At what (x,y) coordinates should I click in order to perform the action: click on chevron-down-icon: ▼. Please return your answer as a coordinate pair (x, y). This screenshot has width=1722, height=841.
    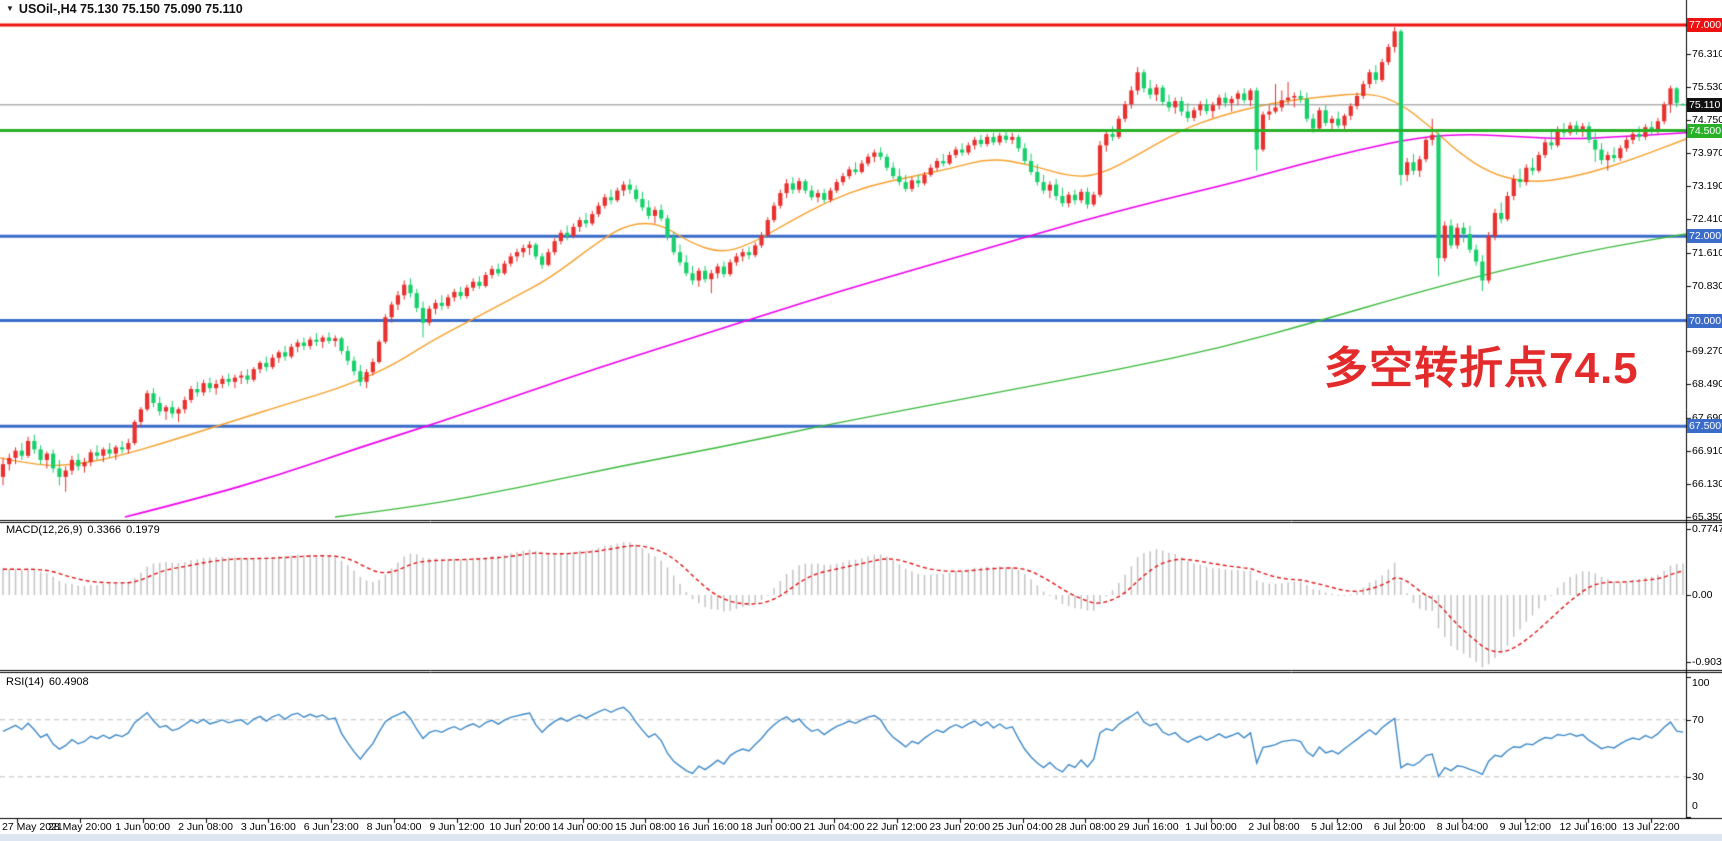
    Looking at the image, I should click on (10, 8).